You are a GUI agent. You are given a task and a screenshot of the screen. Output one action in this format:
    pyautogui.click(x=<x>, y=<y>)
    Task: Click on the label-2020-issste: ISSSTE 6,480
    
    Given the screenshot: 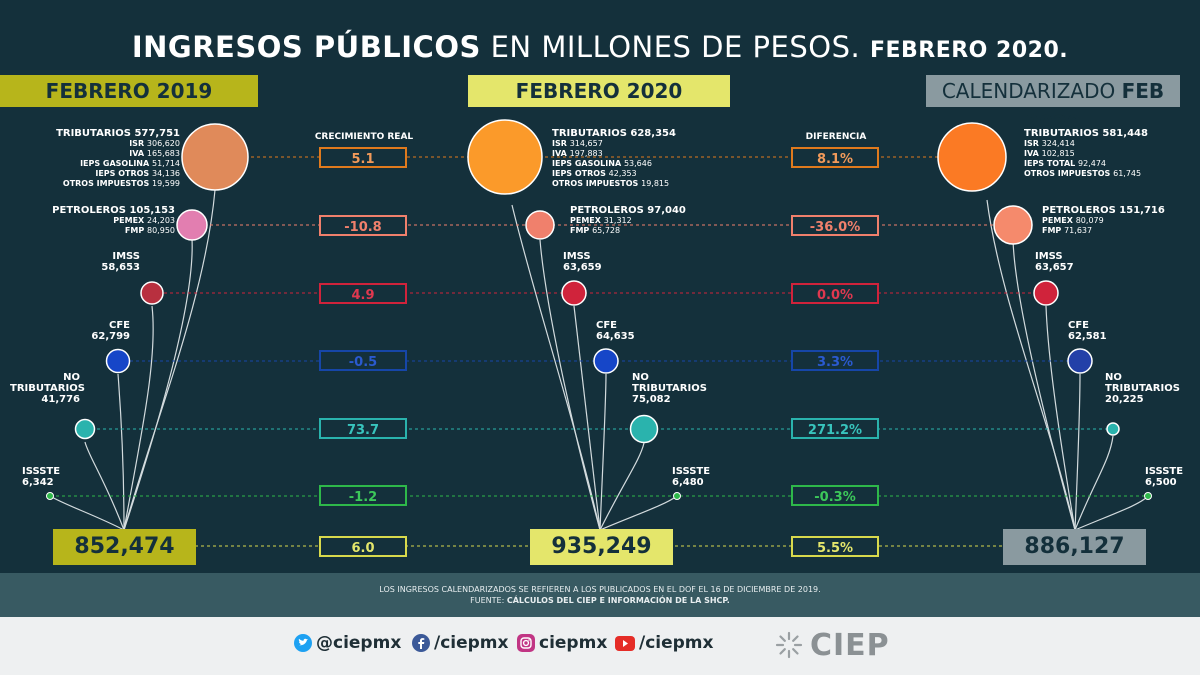 What is the action you would take?
    pyautogui.click(x=691, y=477)
    